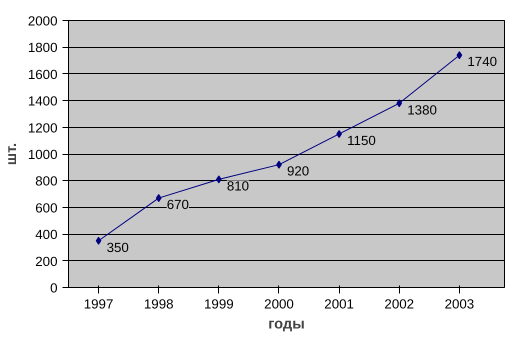  Describe the element at coordinates (339, 304) in the screenshot. I see `x-tick-label: 2001` at that location.